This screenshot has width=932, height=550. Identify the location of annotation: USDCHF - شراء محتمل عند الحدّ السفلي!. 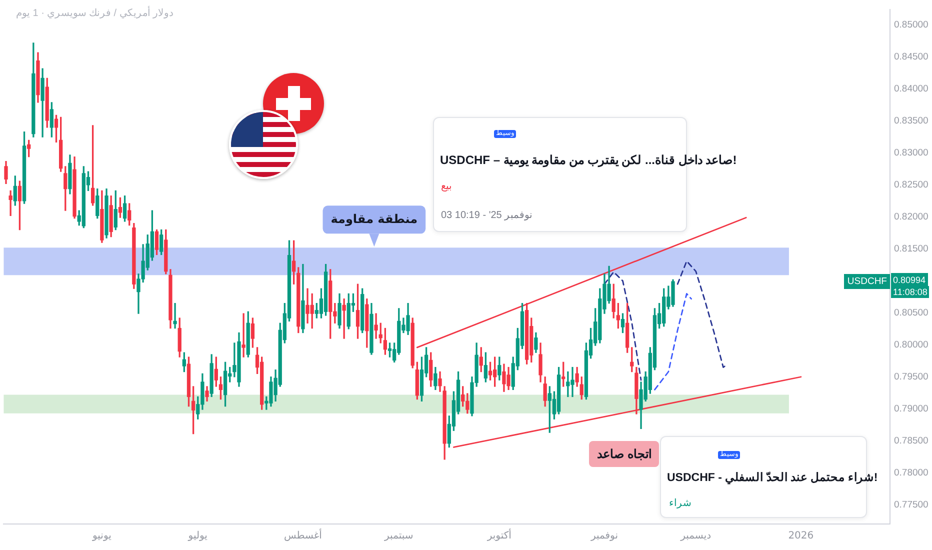
(772, 479).